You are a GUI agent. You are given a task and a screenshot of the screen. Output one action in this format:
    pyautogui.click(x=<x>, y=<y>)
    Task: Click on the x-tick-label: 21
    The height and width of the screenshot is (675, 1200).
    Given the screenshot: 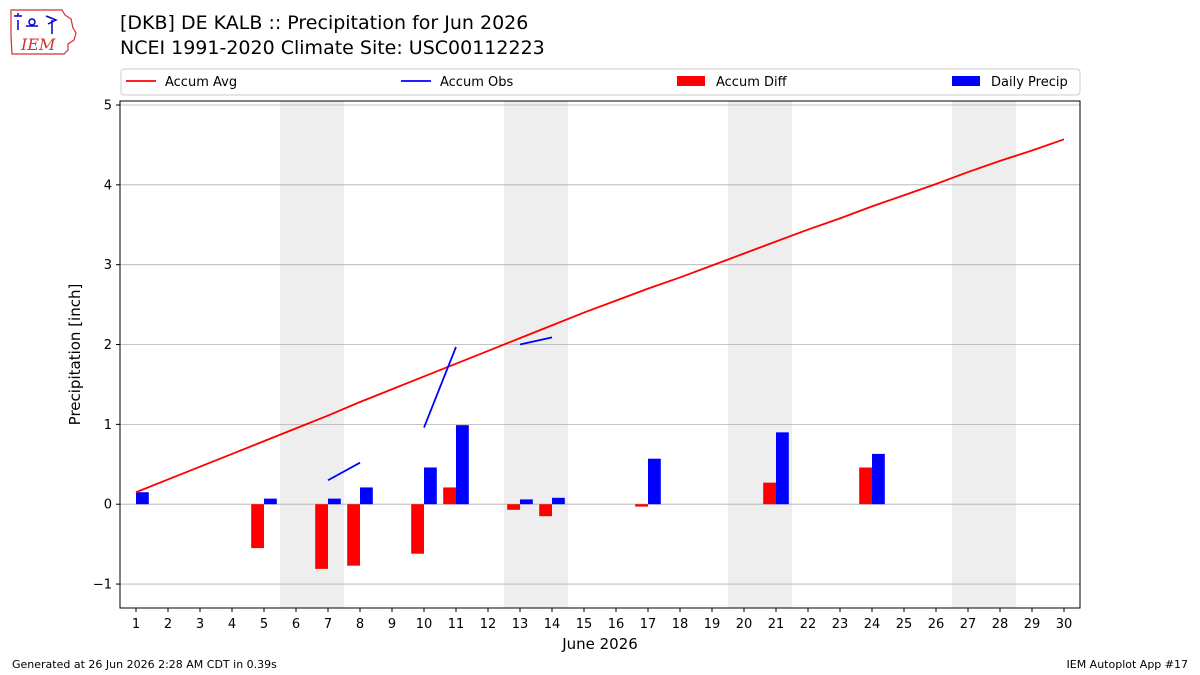 What is the action you would take?
    pyautogui.click(x=776, y=624)
    